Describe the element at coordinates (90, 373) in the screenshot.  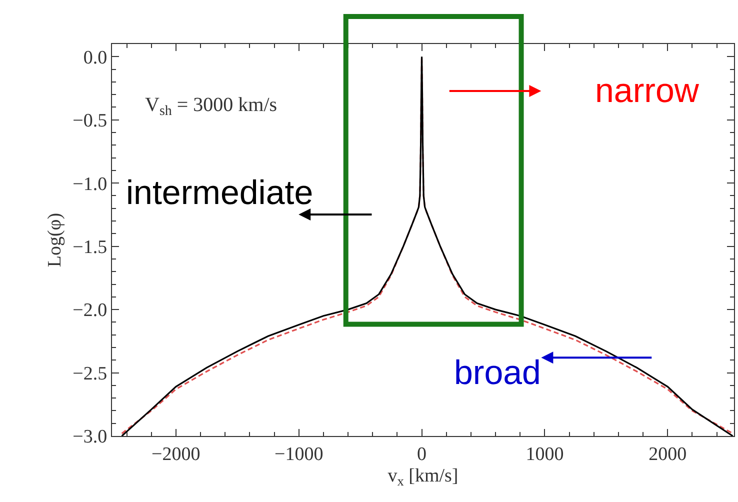
I see `y-tick-label: −2.5` at that location.